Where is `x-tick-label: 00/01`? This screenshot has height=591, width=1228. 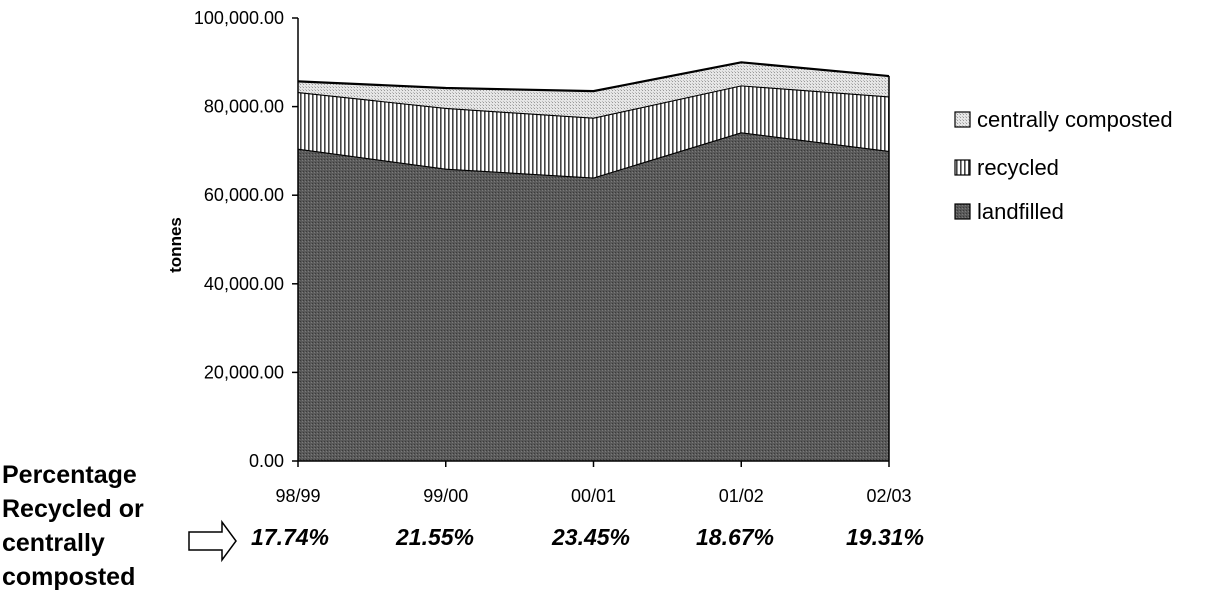
x-tick-label: 00/01 is located at coordinates (593, 496).